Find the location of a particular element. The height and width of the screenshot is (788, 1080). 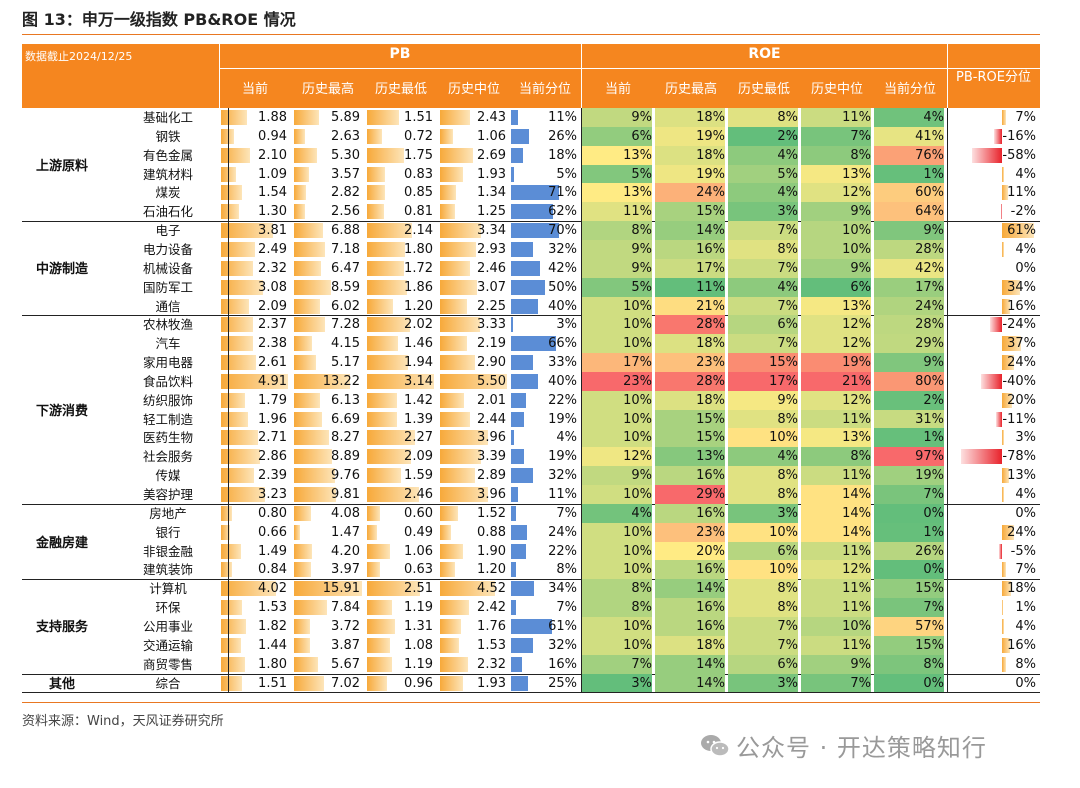

roe-value: 57% is located at coordinates (909, 626).